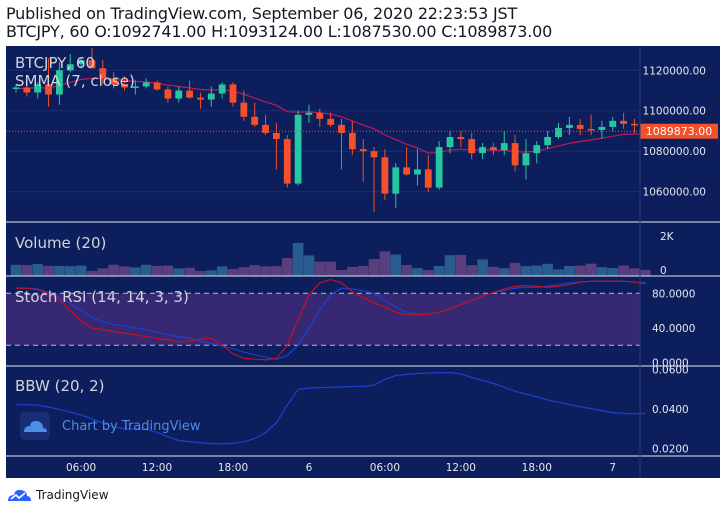 Image resolution: width=722 pixels, height=513 pixels. Describe the element at coordinates (537, 468) in the screenshot. I see `time-tick-label: 18:00` at that location.